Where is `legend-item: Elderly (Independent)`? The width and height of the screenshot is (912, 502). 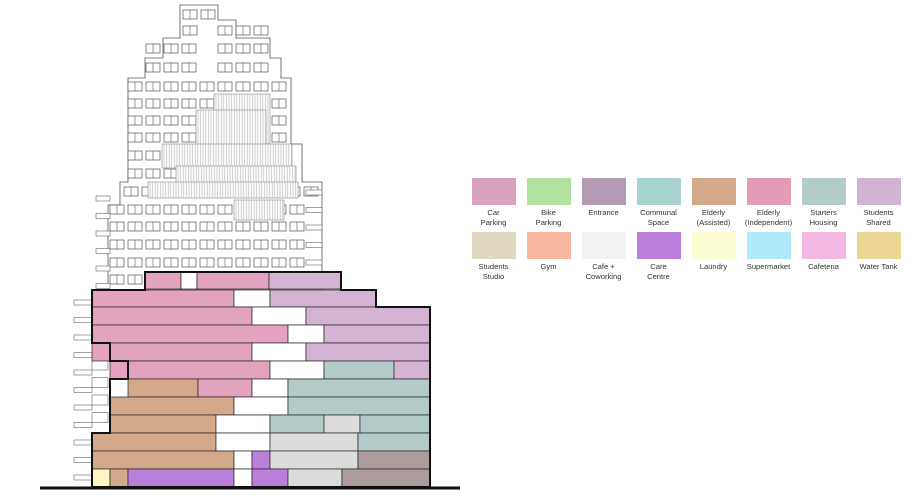 legend-item: Elderly (Independent) is located at coordinates (768, 203).